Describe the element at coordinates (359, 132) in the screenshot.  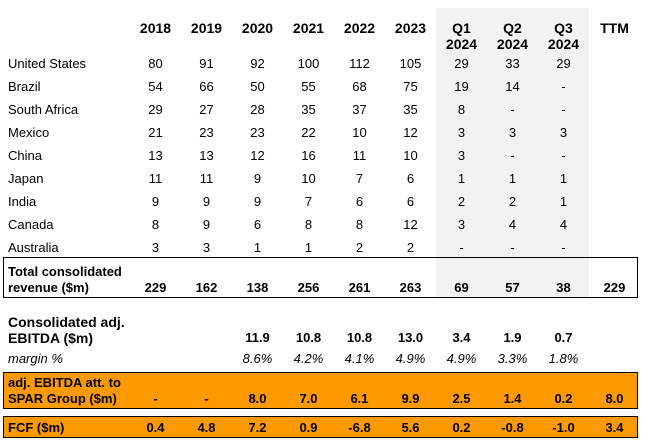
I see `cell: 10` at that location.